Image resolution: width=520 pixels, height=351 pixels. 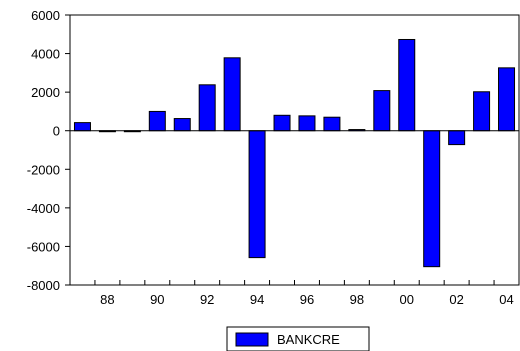 I want to click on x-tick-label: 98, so click(x=357, y=299).